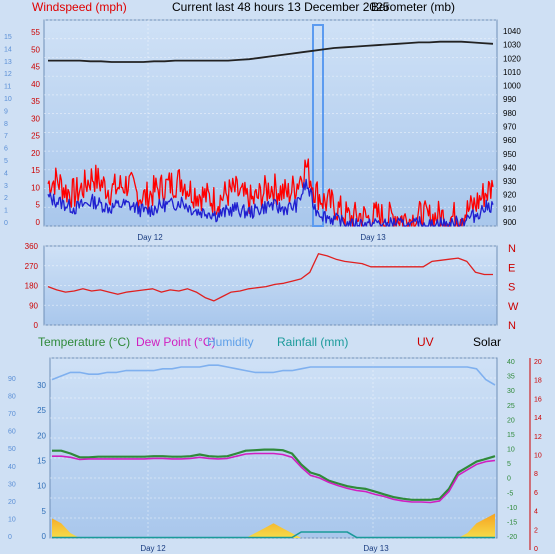 This screenshot has width=555, height=554. I want to click on wind-secondary-line, so click(270, 202).